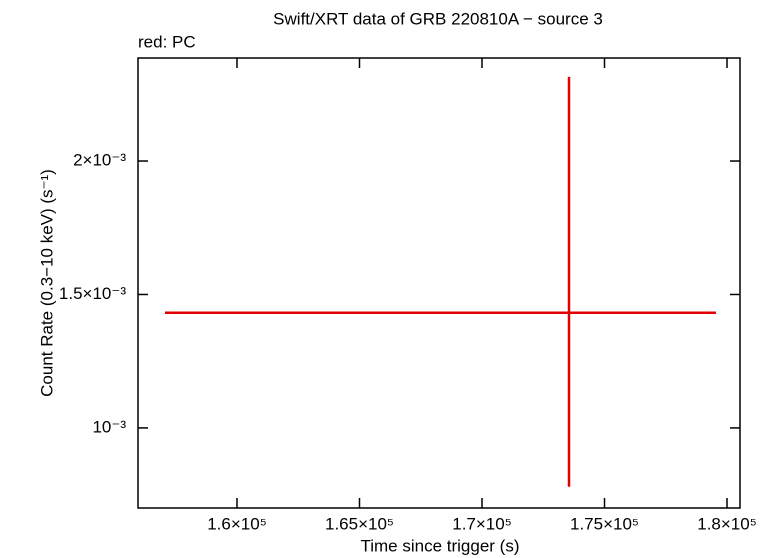 Image resolution: width=760 pixels, height=558 pixels. What do you see at coordinates (482, 523) in the screenshot?
I see `x-tick-label: 1.7×10⁵` at bounding box center [482, 523].